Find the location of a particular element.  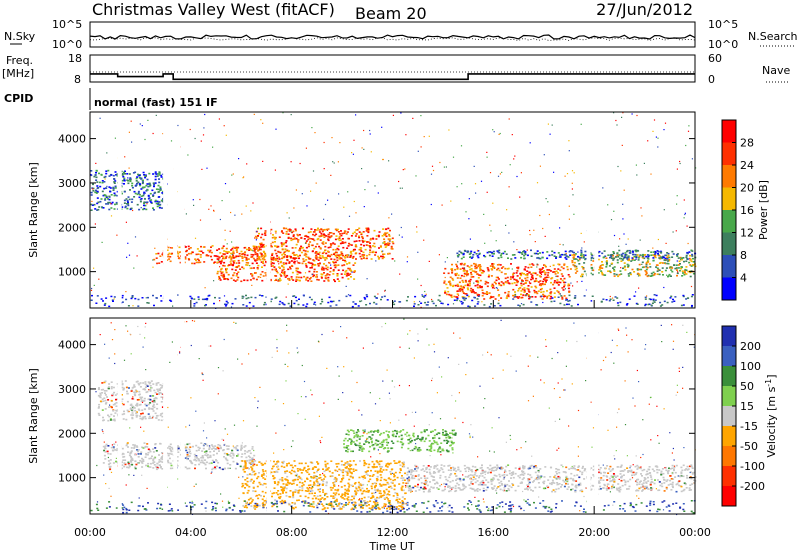

power-y-axis-label: Slant Range [km] is located at coordinates (33, 210).